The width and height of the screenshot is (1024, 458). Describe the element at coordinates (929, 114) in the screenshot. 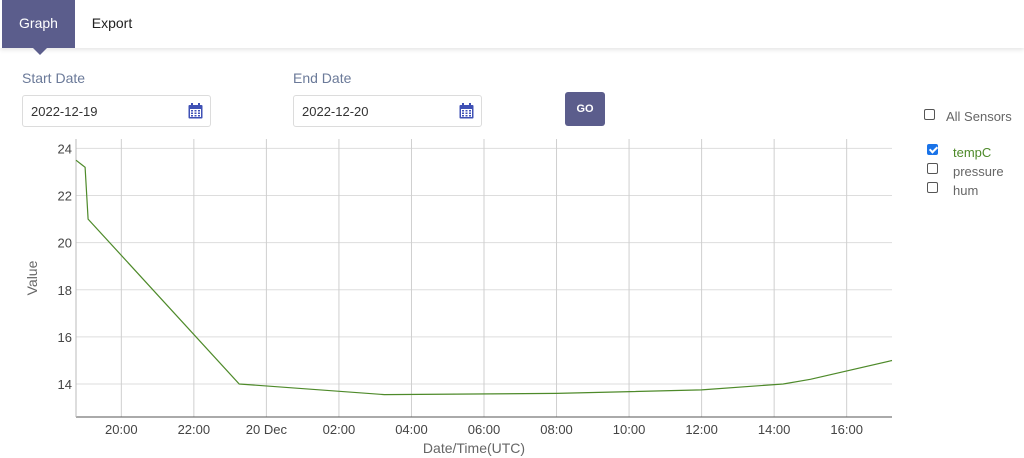

I see `all-sensors-checkbox` at that location.